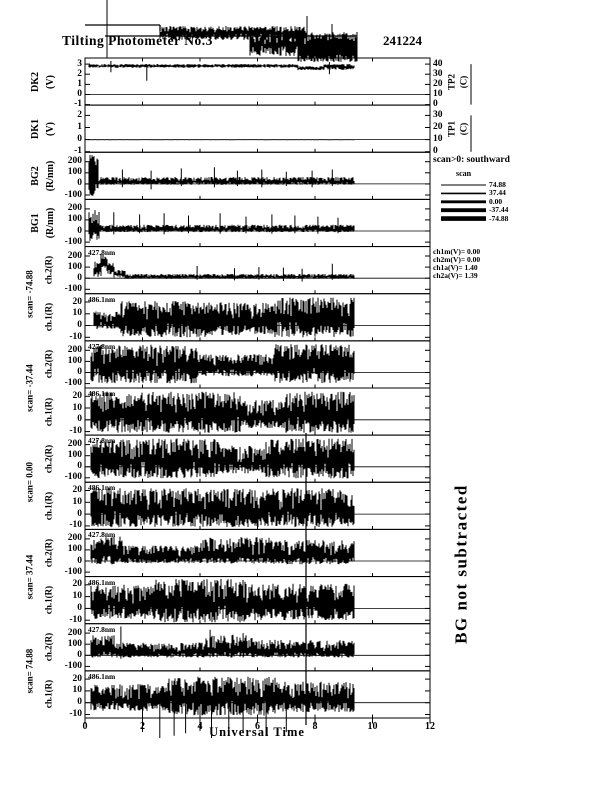 This screenshot has height=792, width=612. I want to click on x-tick-label: 8, so click(315, 726).